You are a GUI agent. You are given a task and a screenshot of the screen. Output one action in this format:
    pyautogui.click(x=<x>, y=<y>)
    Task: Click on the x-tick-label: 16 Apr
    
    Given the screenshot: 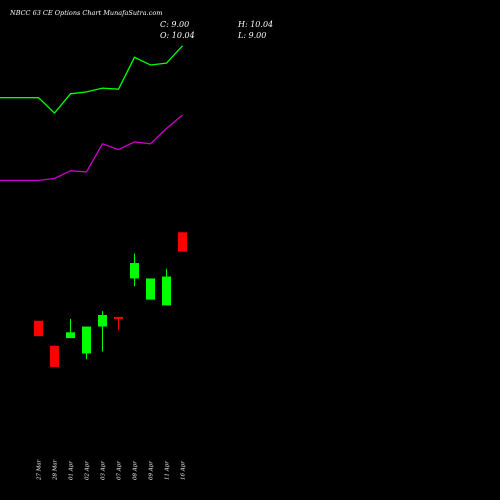 What is the action you would take?
    pyautogui.click(x=184, y=470)
    